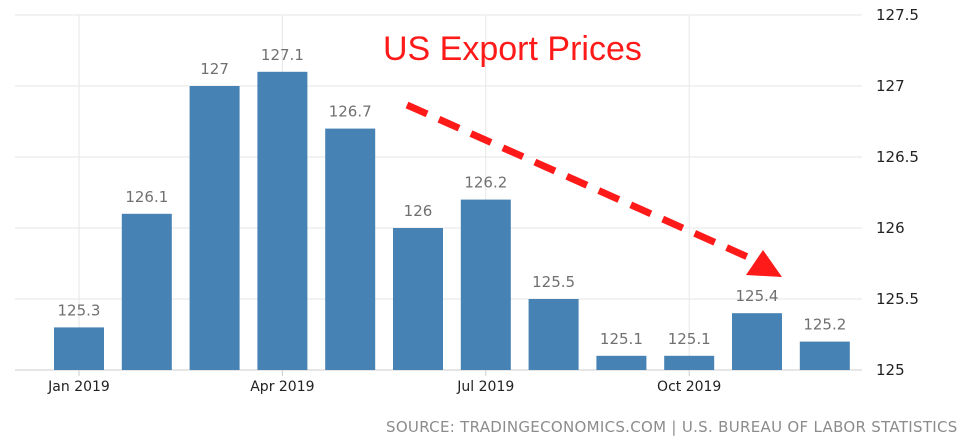  Describe the element at coordinates (890, 228) in the screenshot. I see `y-tick-label: 126` at that location.